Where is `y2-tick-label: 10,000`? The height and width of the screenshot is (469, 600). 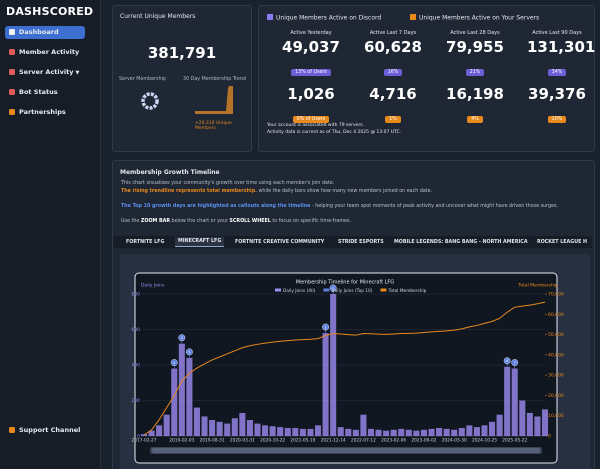
y2-tick-label: 10,000 is located at coordinates (556, 416).